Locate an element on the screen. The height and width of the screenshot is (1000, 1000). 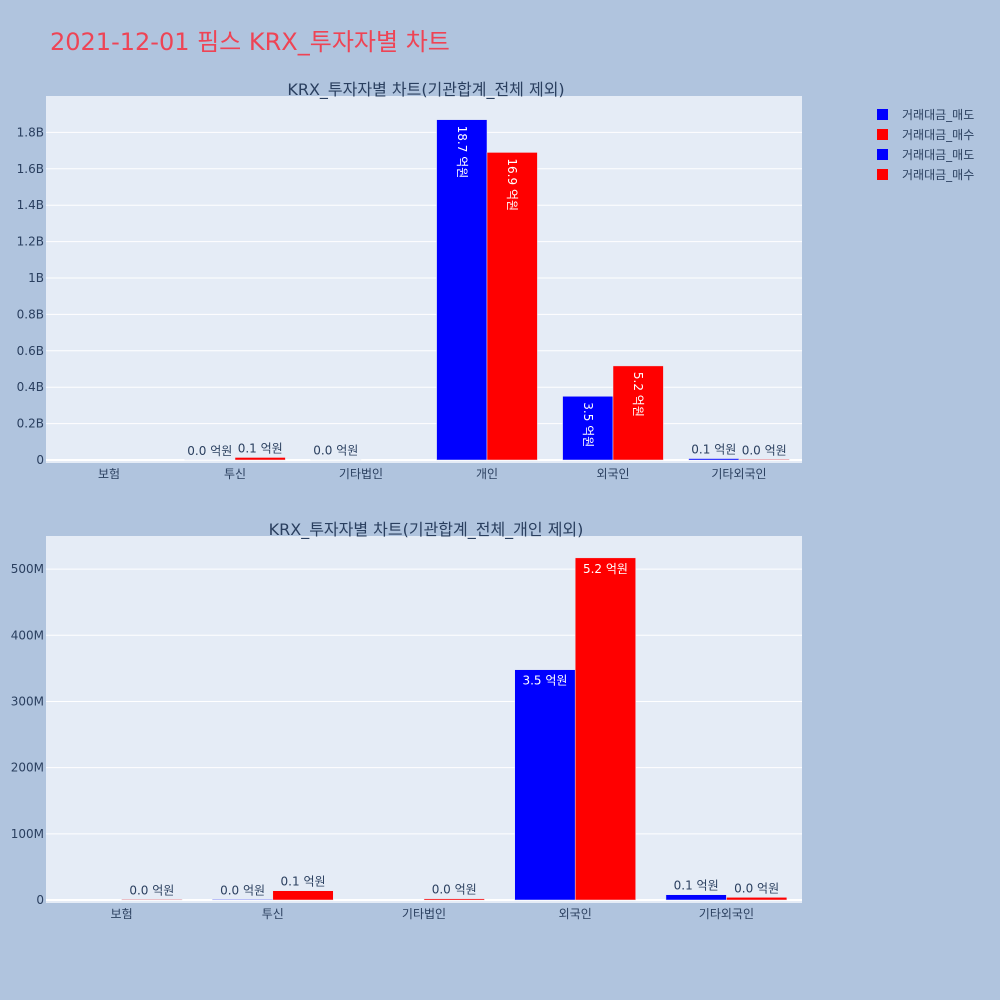
chart-title: KRX_투자자별 차트(기관합계_전체_개인 제외) is located at coordinates (426, 530).